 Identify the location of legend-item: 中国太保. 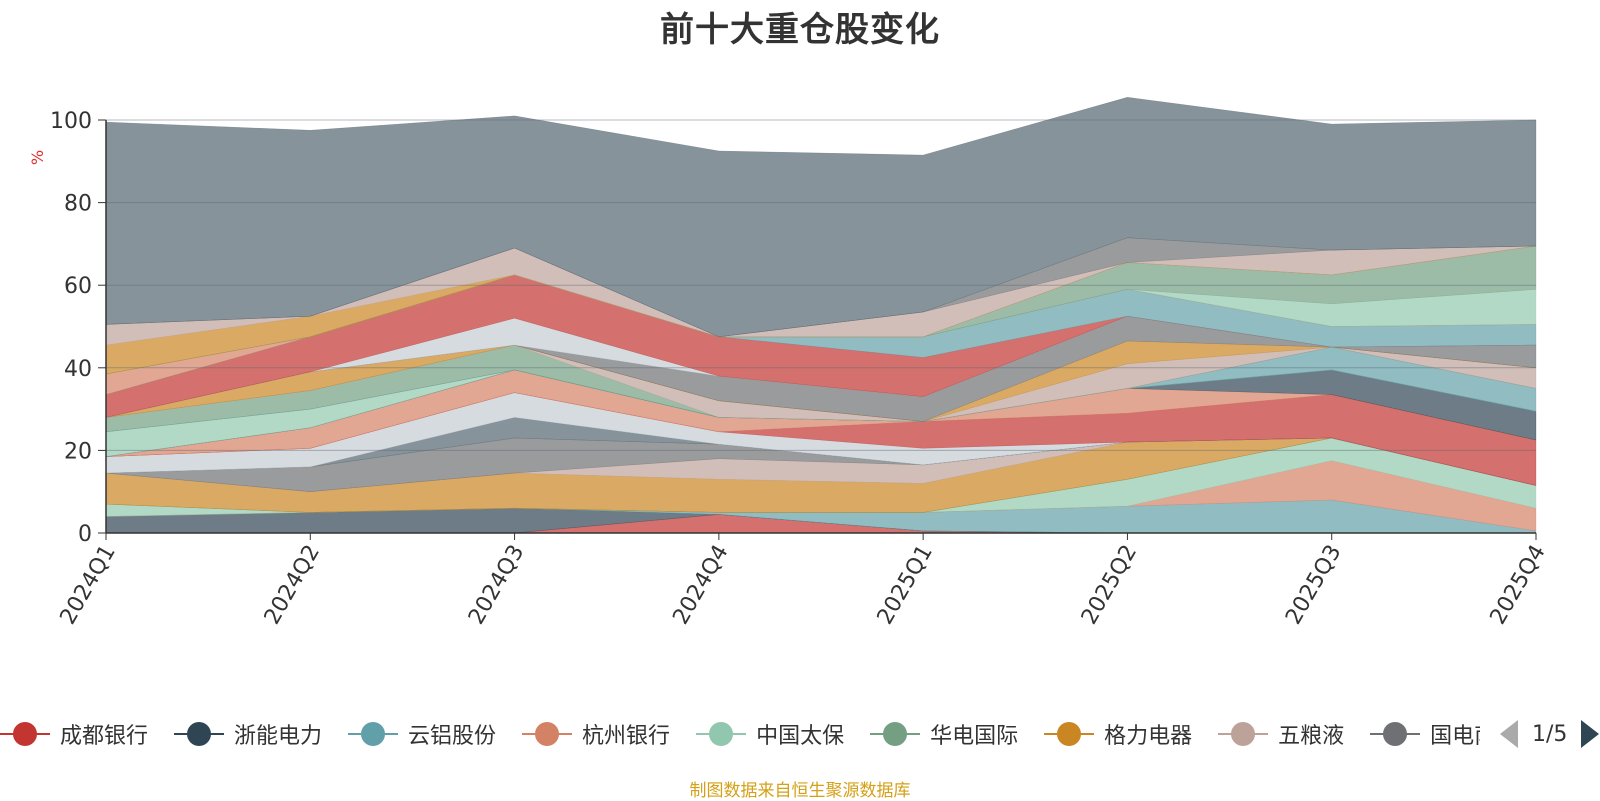
(783, 734).